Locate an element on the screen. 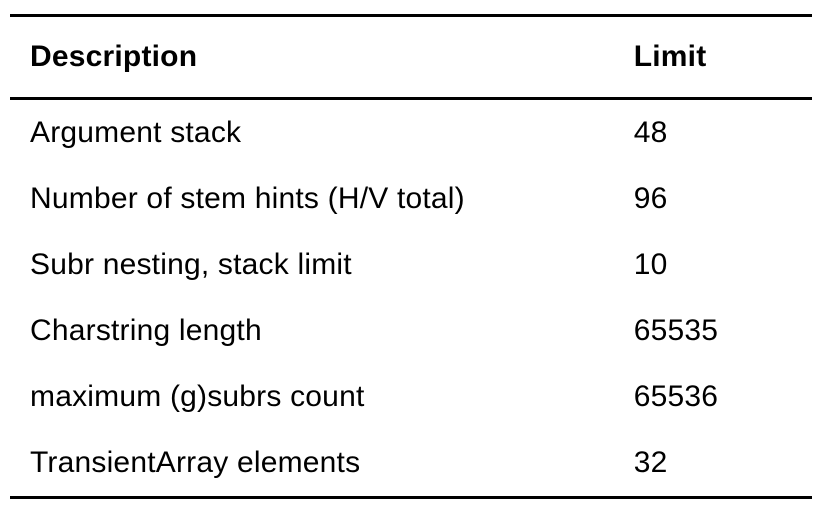  table-row: TransientArray elements 32 is located at coordinates (411, 464).